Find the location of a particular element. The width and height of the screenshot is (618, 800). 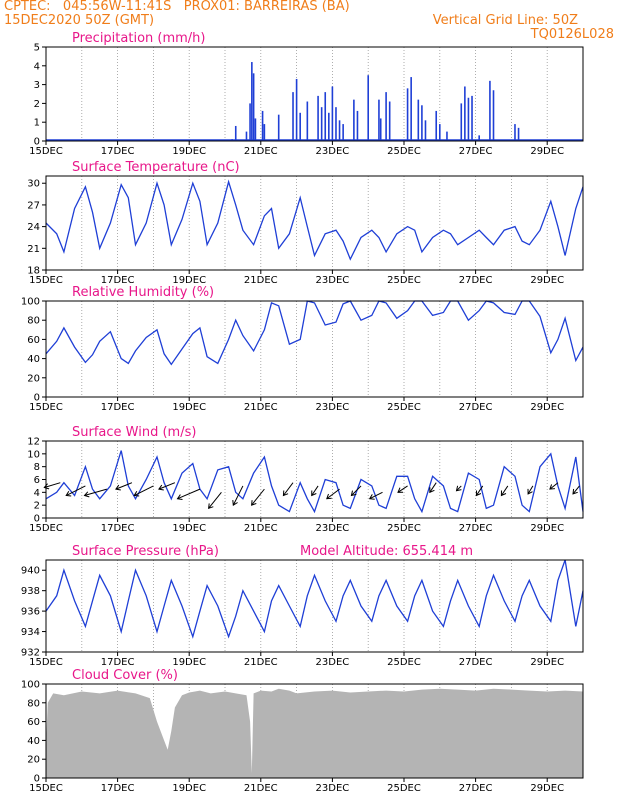

panel-title: Precipitation (mm/h) is located at coordinates (138, 38).